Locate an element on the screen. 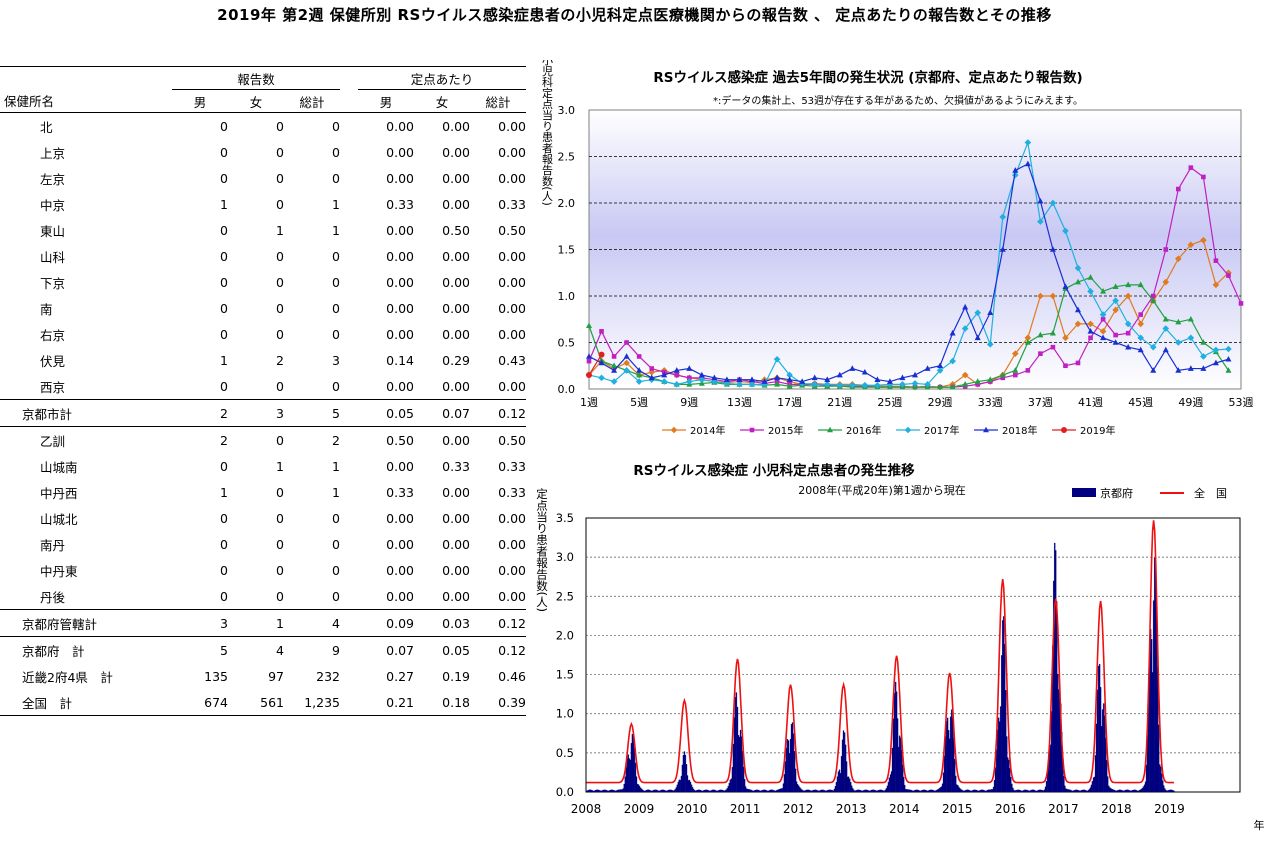 This screenshot has width=1269, height=847. cell-name: 中丹東 is located at coordinates (59, 571).